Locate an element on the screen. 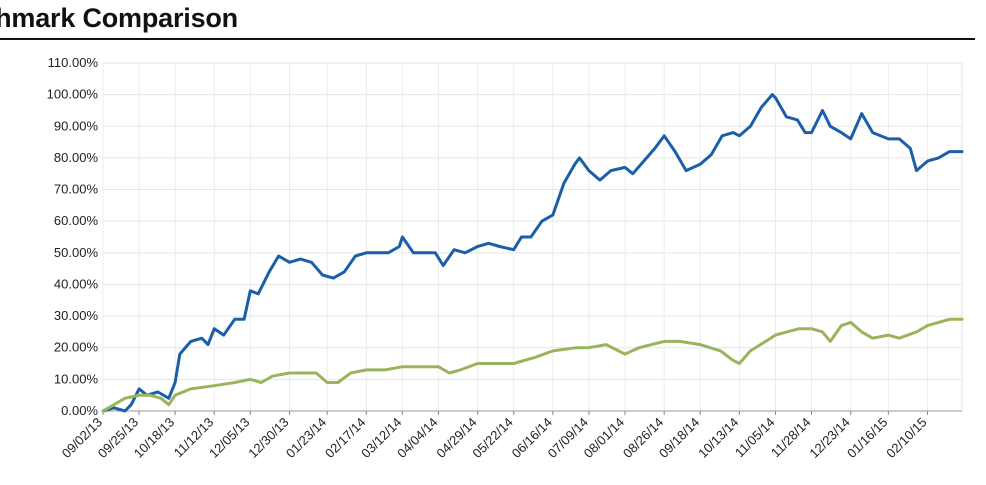  x-tick-label: 12/05/13 is located at coordinates (229, 438).